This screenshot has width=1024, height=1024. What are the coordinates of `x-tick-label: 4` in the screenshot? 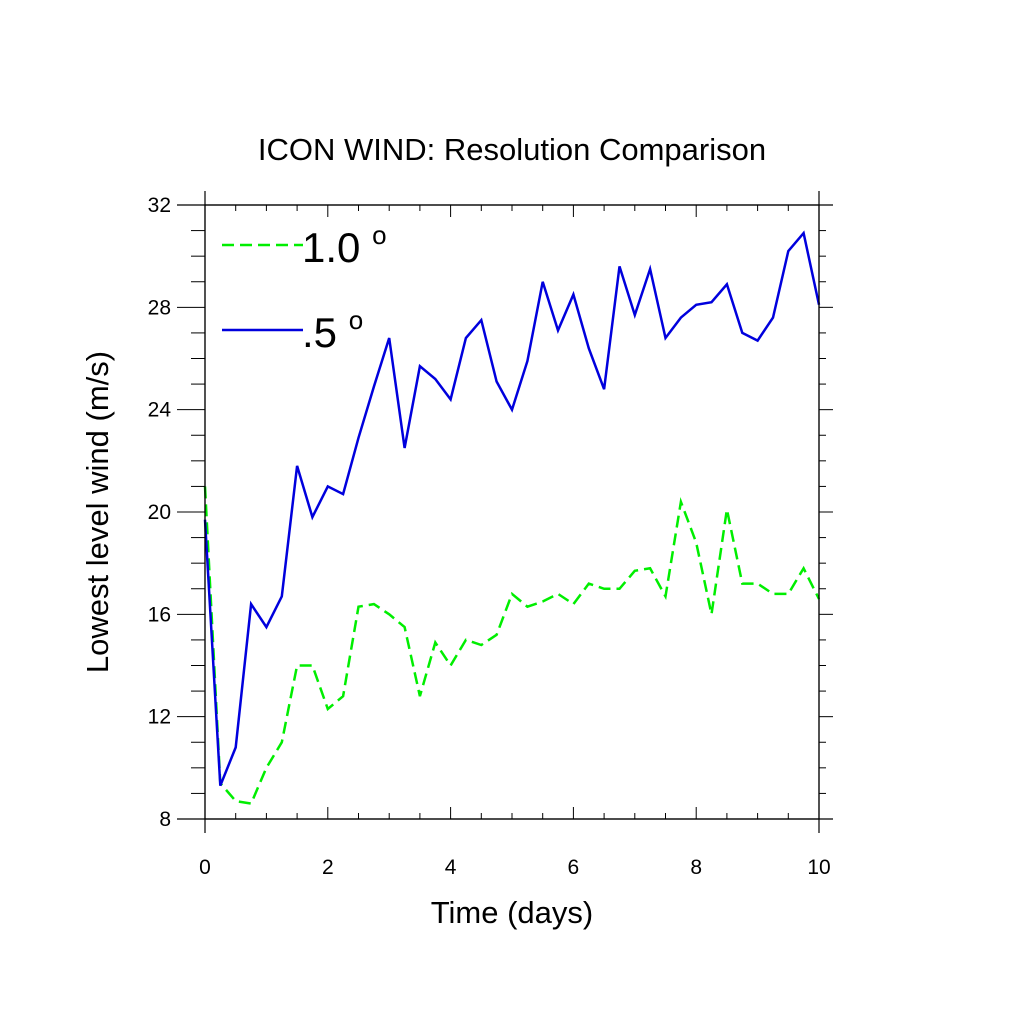 It's located at (451, 867).